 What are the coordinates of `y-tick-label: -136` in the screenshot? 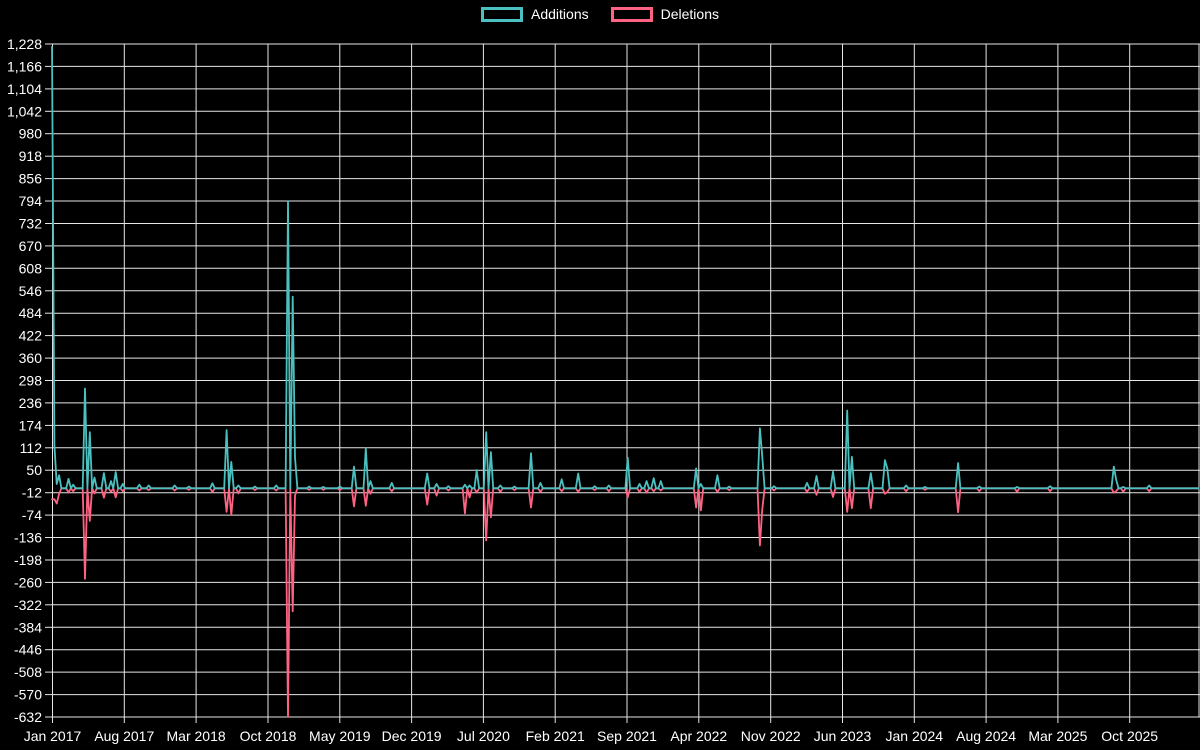 It's located at (28, 538).